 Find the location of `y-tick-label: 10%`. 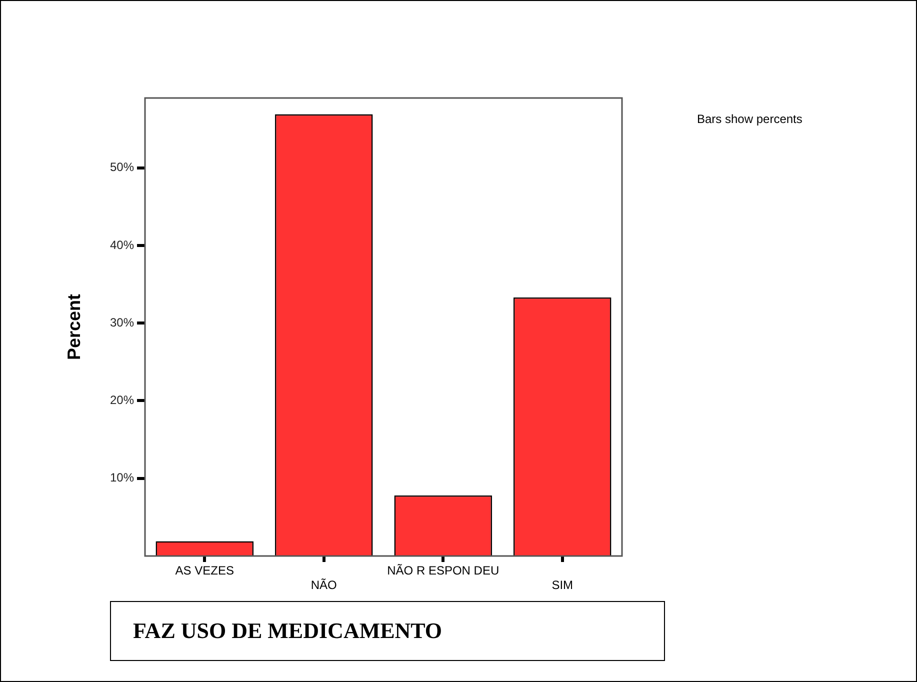

y-tick-label: 10% is located at coordinates (122, 477).